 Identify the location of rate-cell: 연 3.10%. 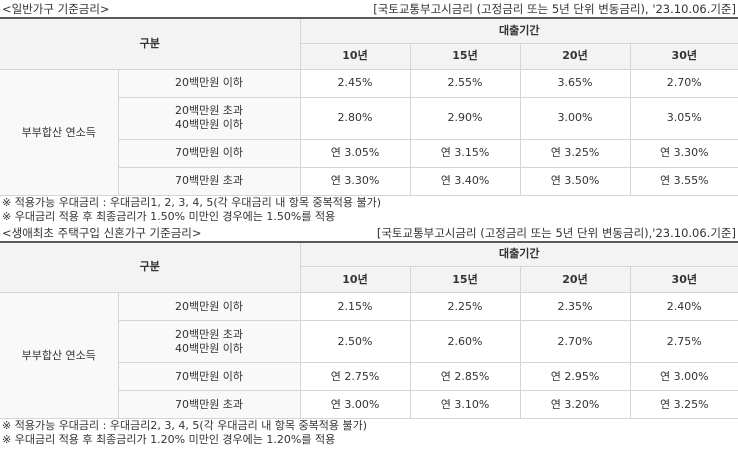
(465, 404).